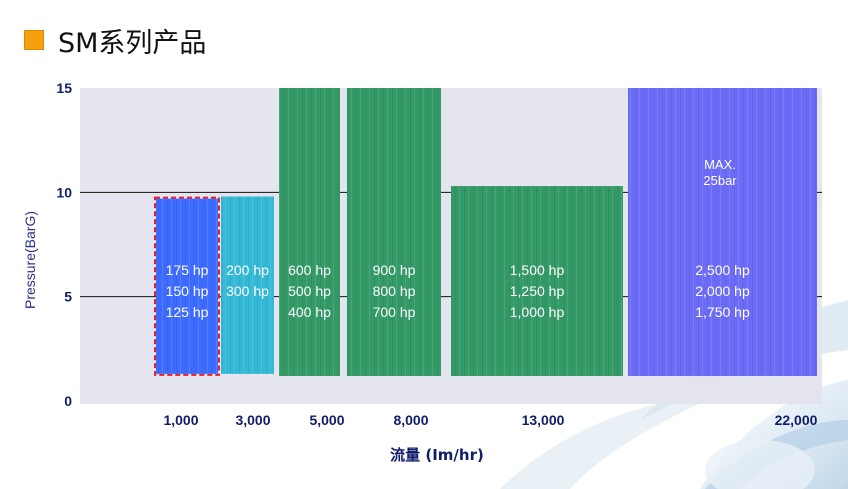 This screenshot has height=489, width=848. What do you see at coordinates (437, 455) in the screenshot?
I see `x-axis-title: 流量 (Im/hr)` at bounding box center [437, 455].